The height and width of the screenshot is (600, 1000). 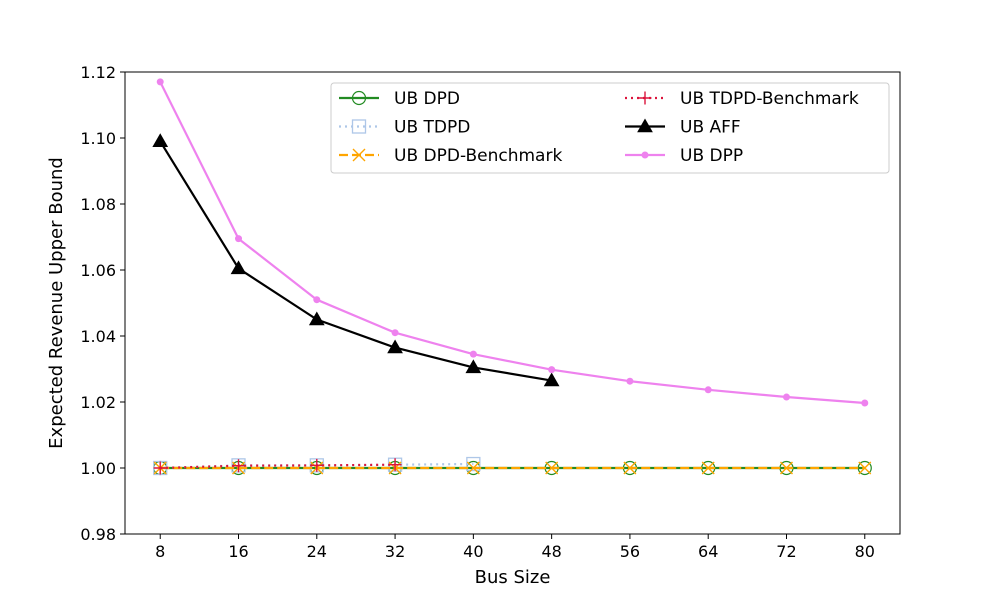 What do you see at coordinates (769, 99) in the screenshot?
I see `legend-label: UB TDPD-Benchmark` at bounding box center [769, 99].